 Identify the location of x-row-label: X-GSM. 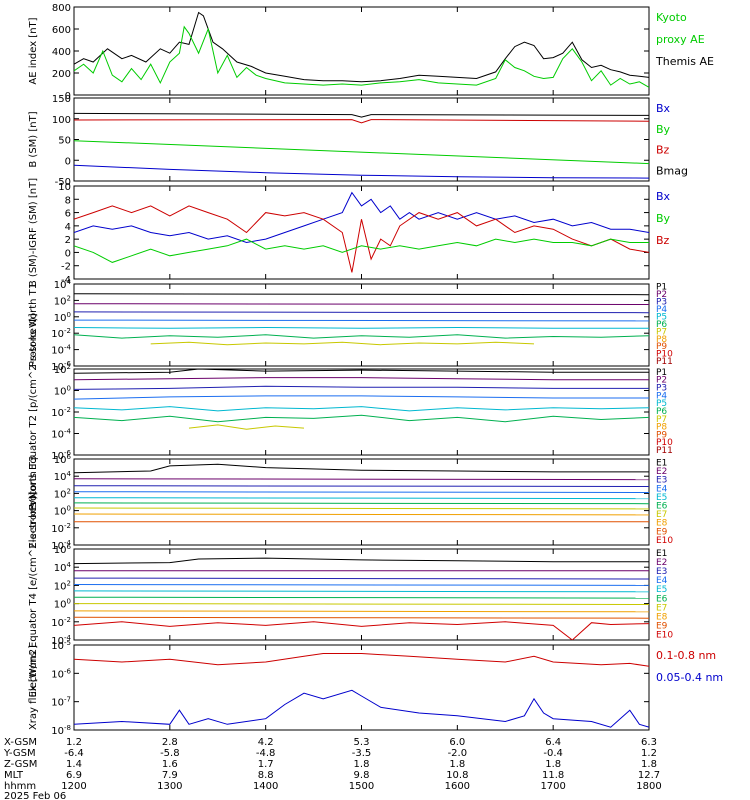
(20, 742).